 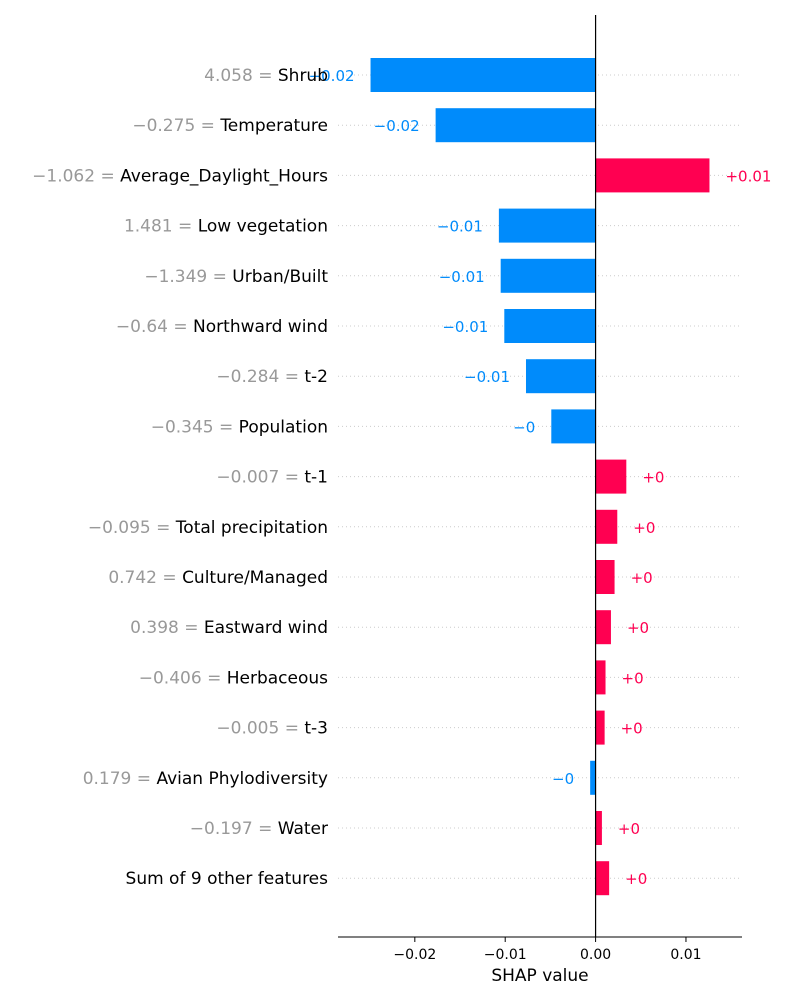 I want to click on feature-label: 0.179 = Avian Phylodiversity, so click(x=205, y=779).